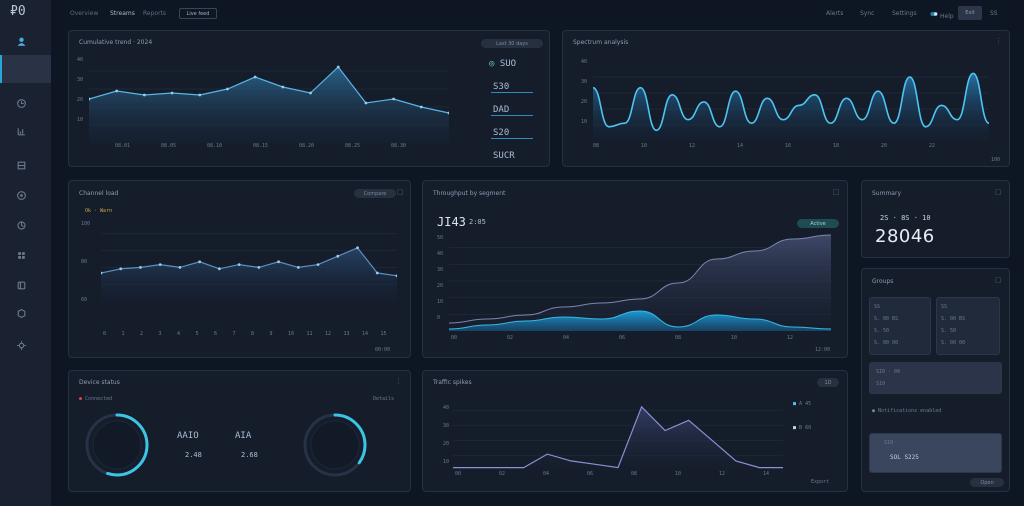 This screenshot has height=506, width=1024. What do you see at coordinates (886, 193) in the screenshot?
I see `panel-title: Summary` at bounding box center [886, 193].